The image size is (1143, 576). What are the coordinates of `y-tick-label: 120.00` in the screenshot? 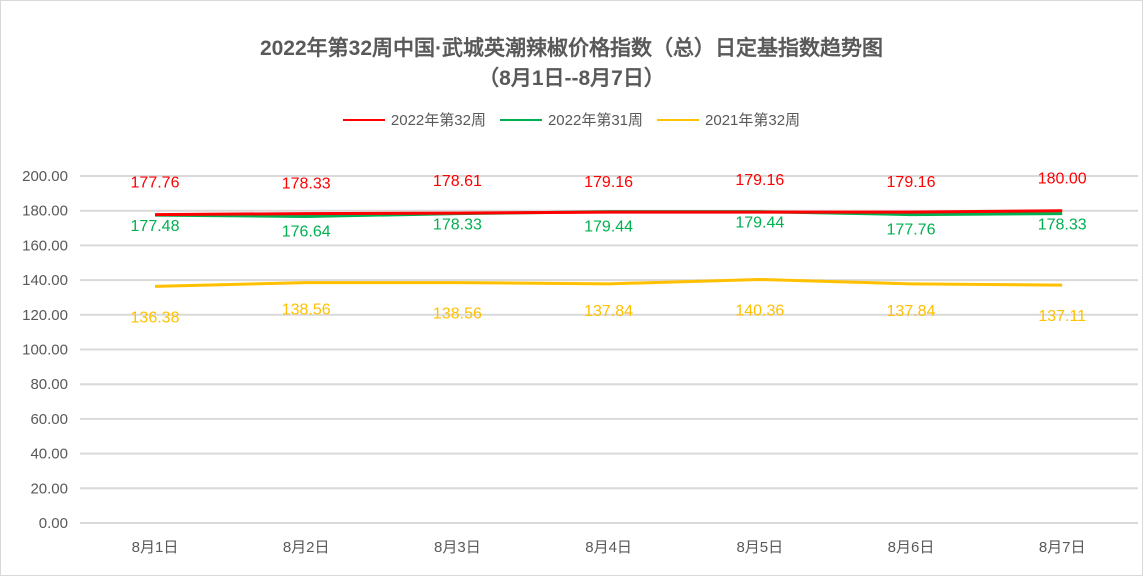 It's located at (45, 315).